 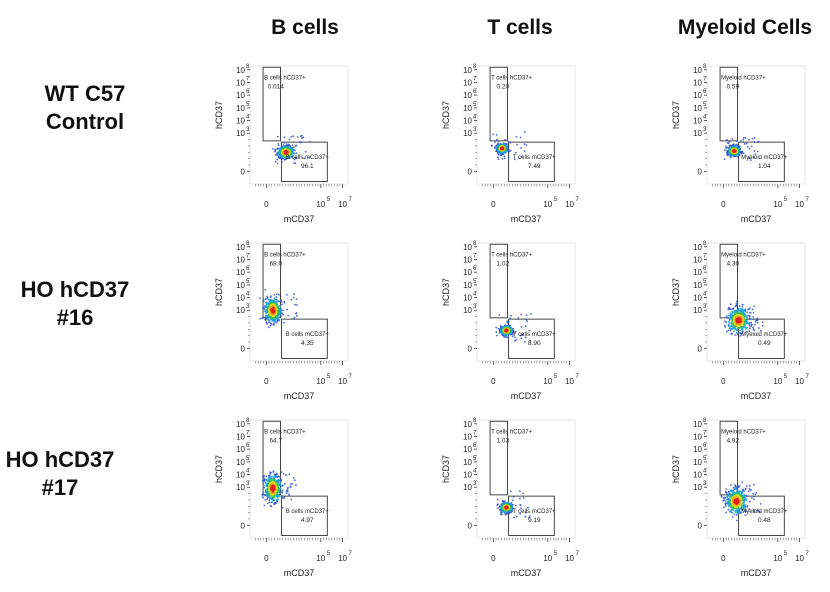 What do you see at coordinates (351, 200) in the screenshot?
I see `x-tick-exponent: 7` at bounding box center [351, 200].